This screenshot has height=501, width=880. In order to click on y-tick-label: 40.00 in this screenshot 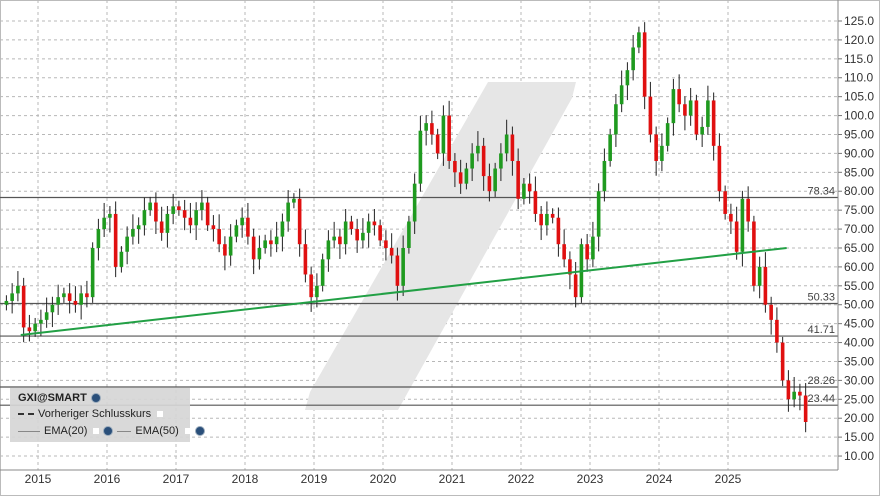, I will do `click(859, 343)`.